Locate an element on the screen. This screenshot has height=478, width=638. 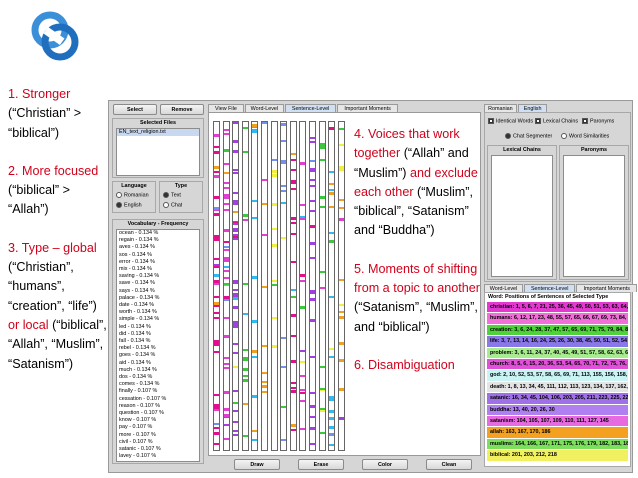
vocabulary-item: regain - 0.134 % is located at coordinates (139, 240).